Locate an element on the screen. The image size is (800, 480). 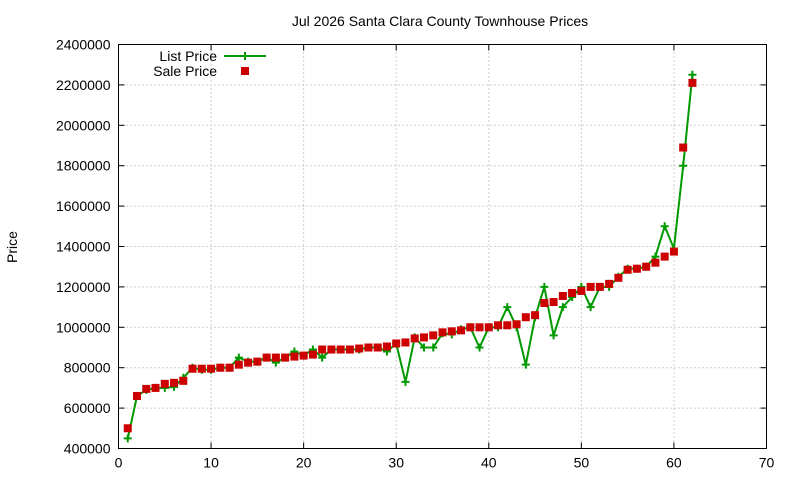
x-tick-label: 10 is located at coordinates (211, 463).